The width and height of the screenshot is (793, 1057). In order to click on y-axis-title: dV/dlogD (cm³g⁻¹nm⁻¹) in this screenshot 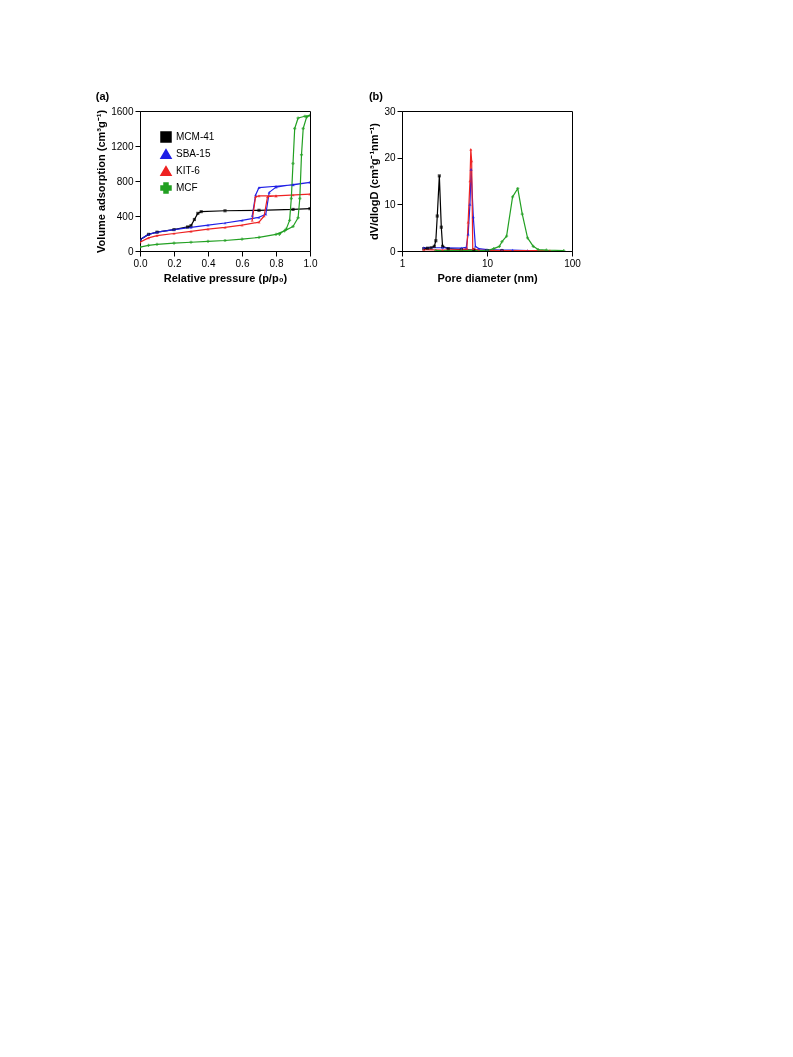, I will do `click(374, 181)`.